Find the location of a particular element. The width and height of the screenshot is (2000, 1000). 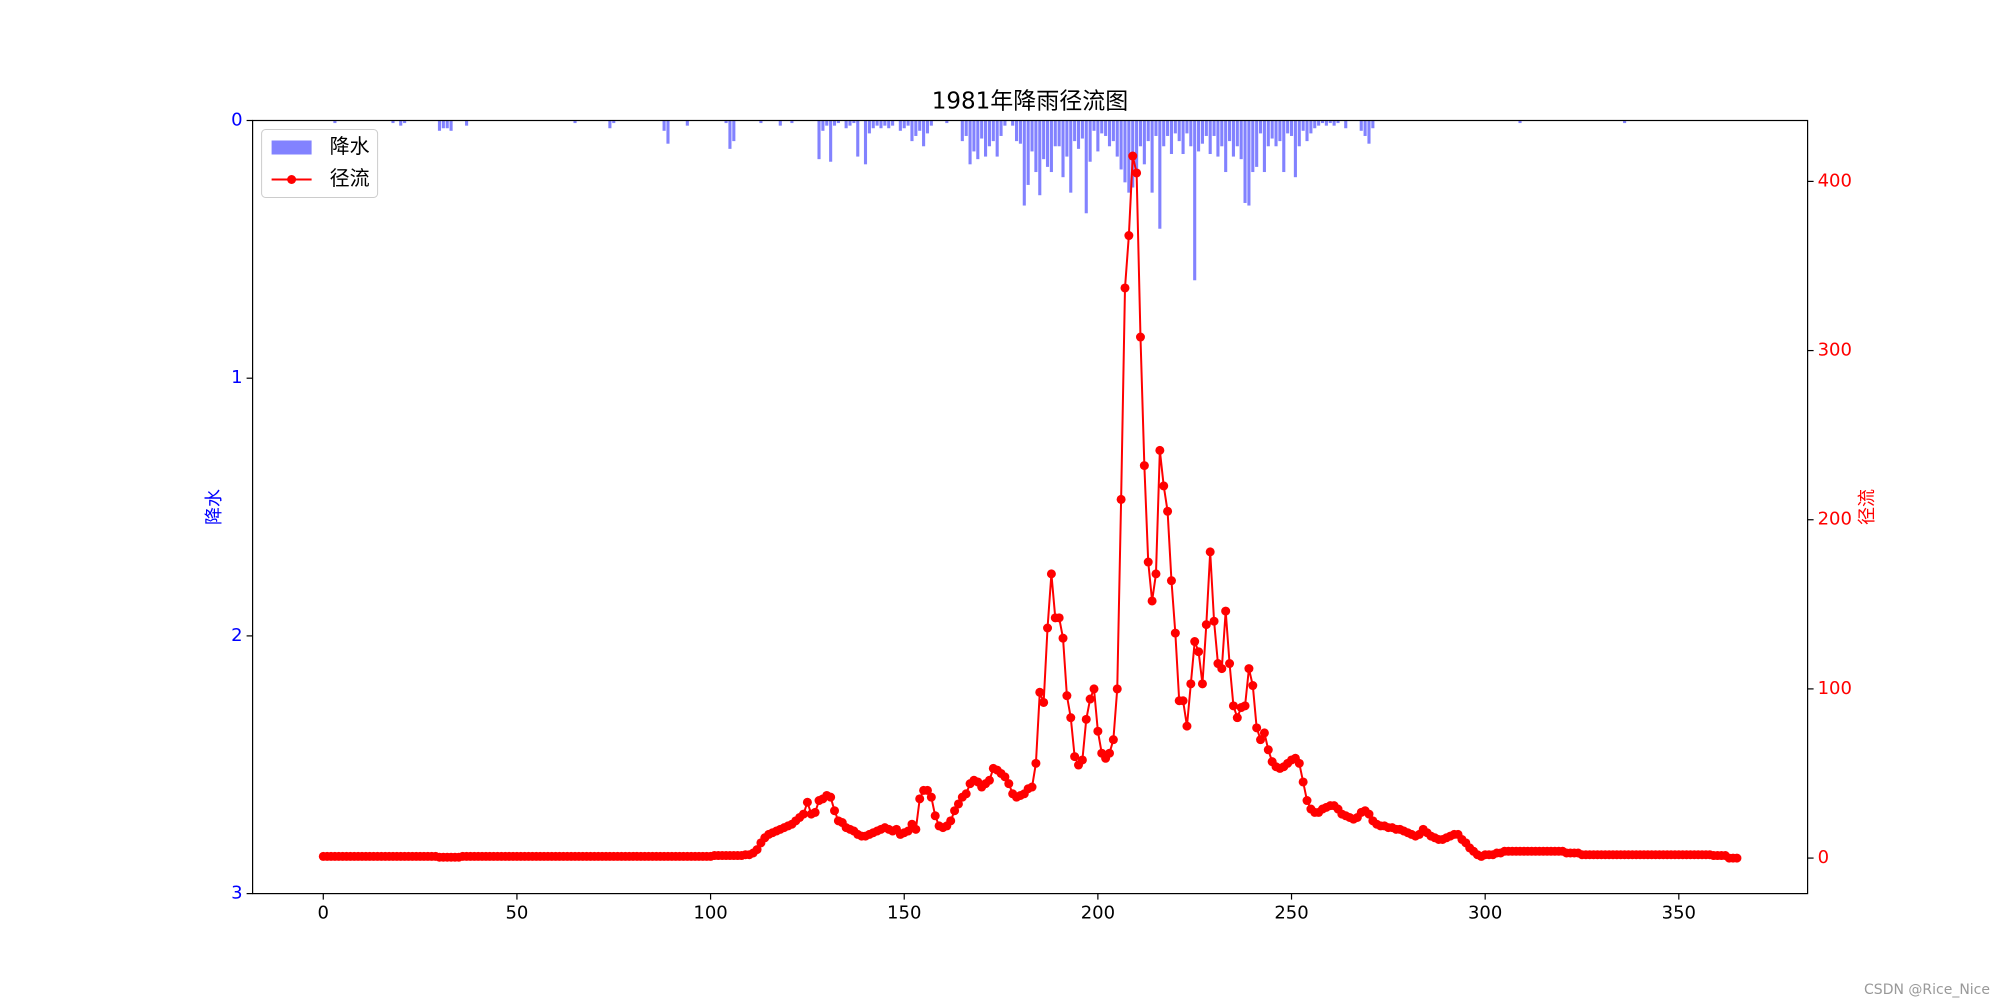

x-tick-label: 350 is located at coordinates (1679, 913).